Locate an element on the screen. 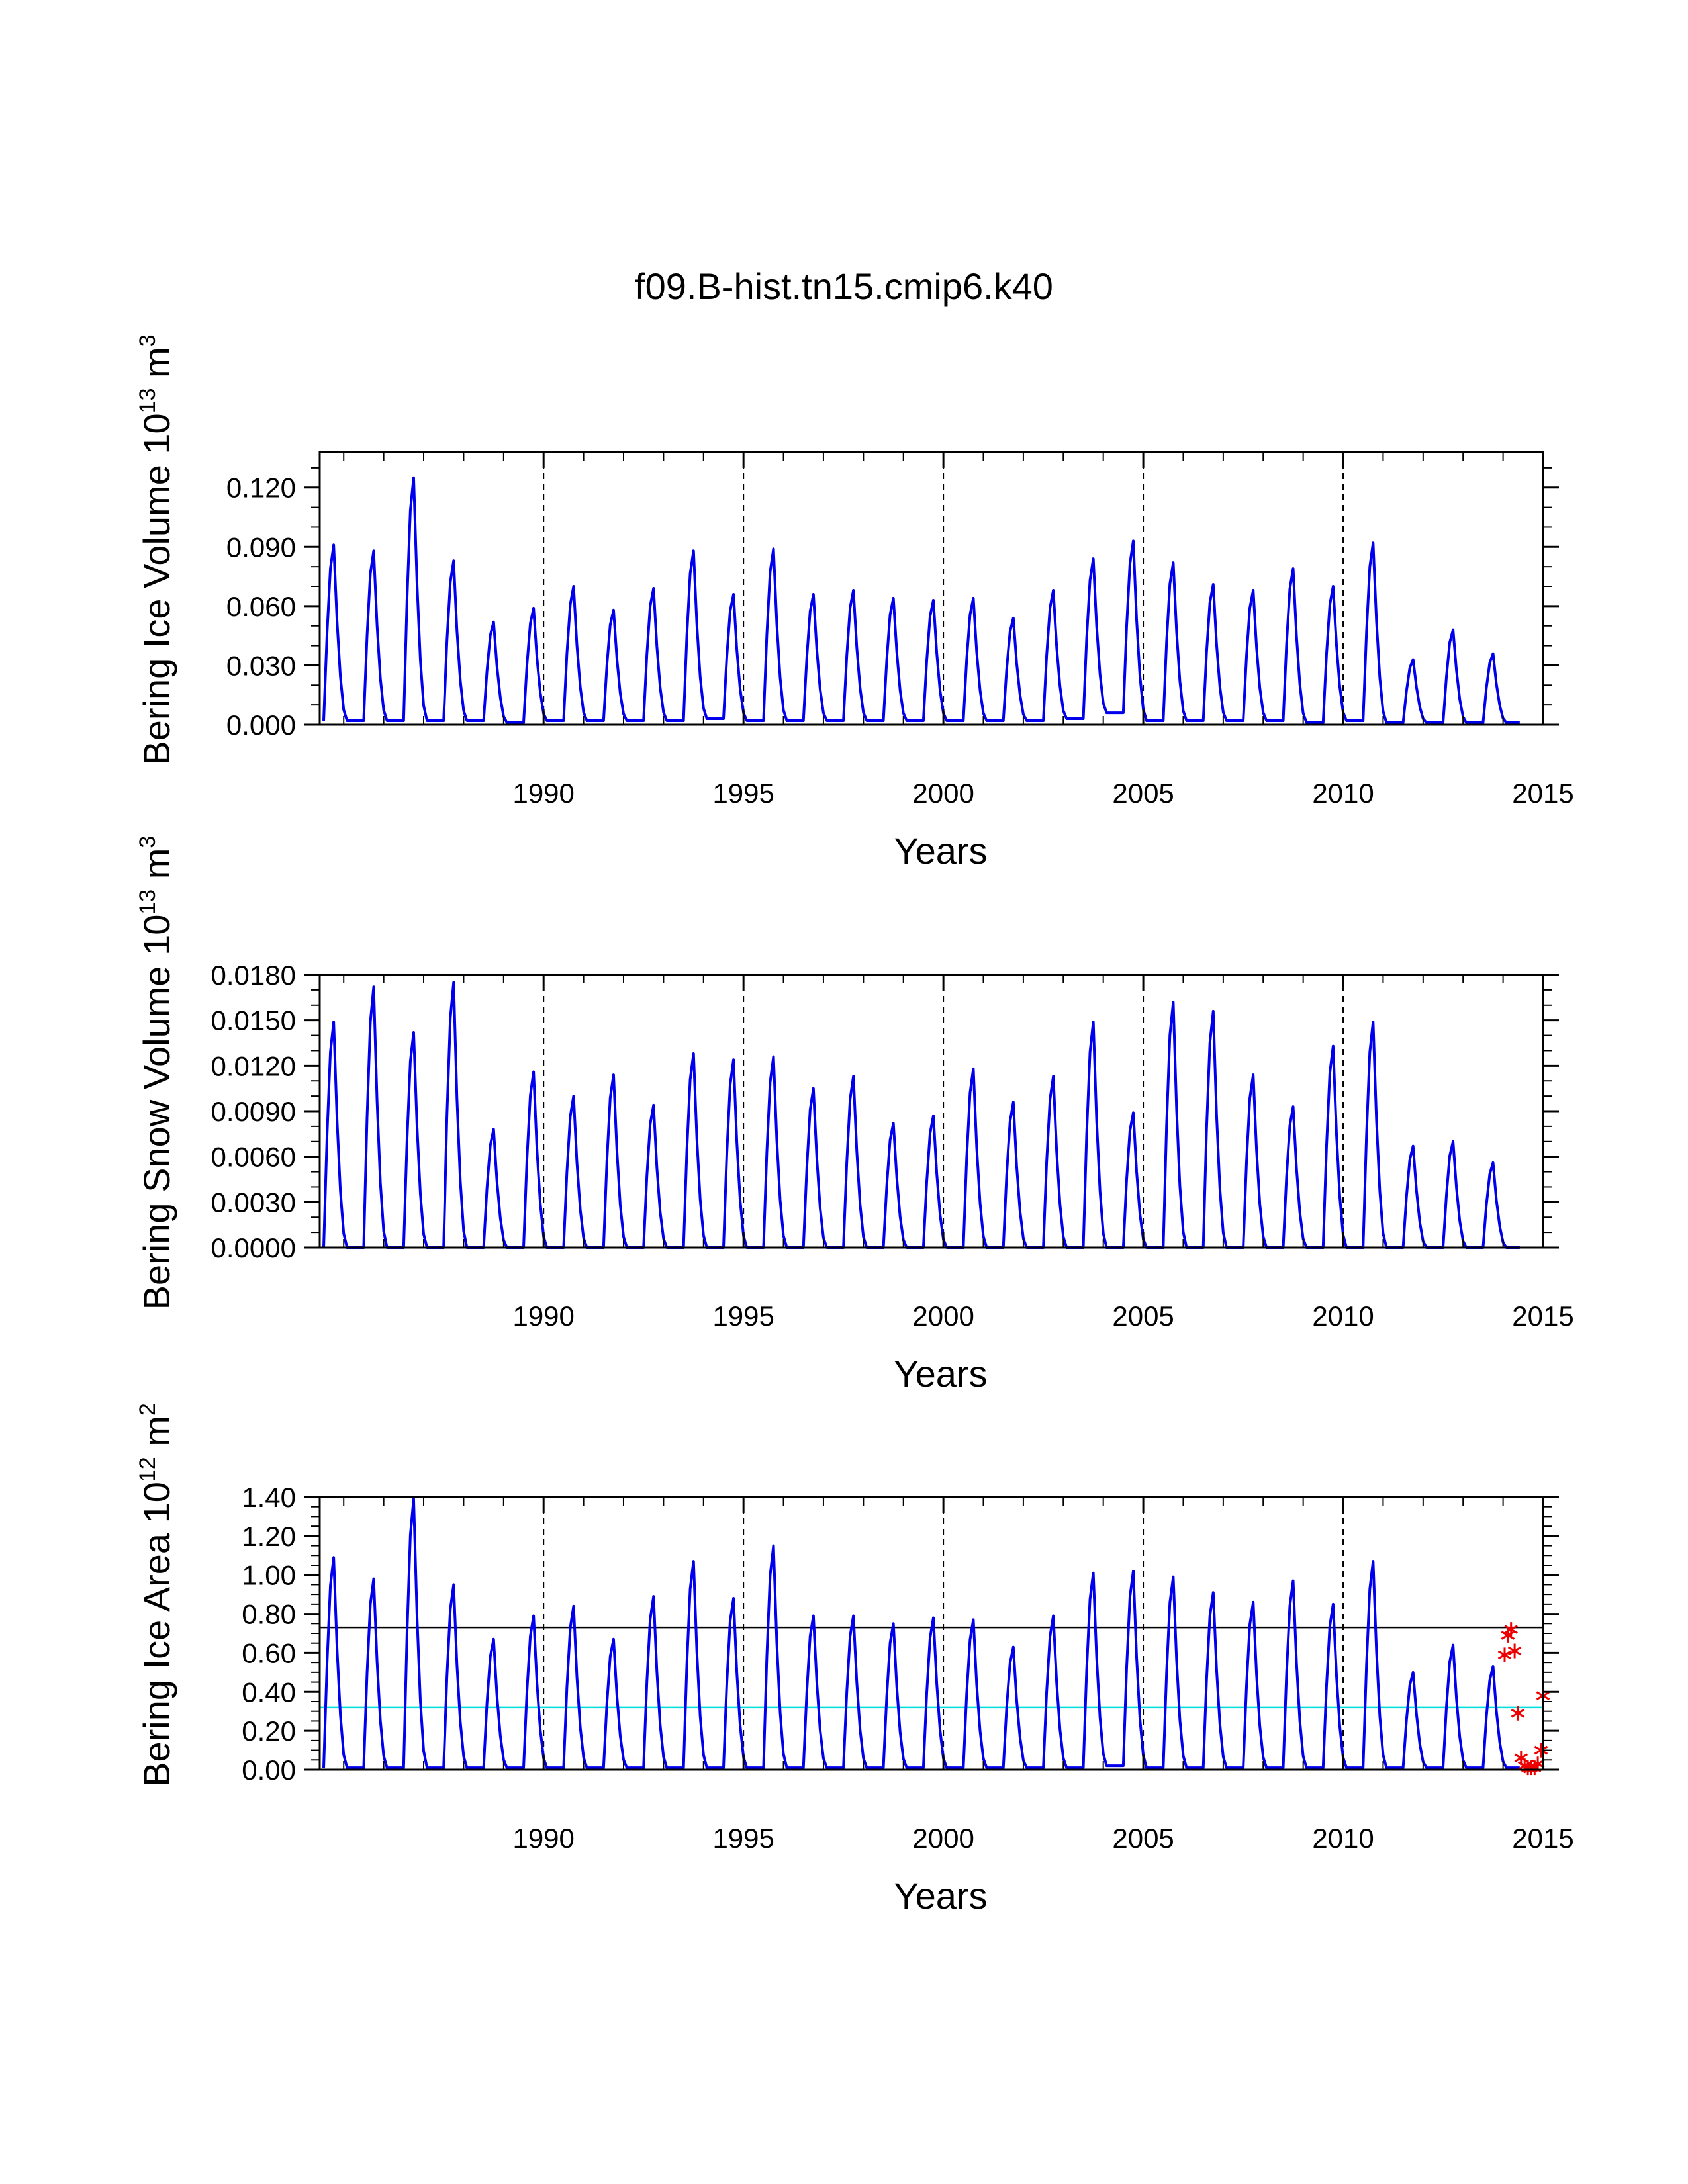 The height and width of the screenshot is (2184, 1688). y-tick-label: 0.0120 is located at coordinates (253, 1065).